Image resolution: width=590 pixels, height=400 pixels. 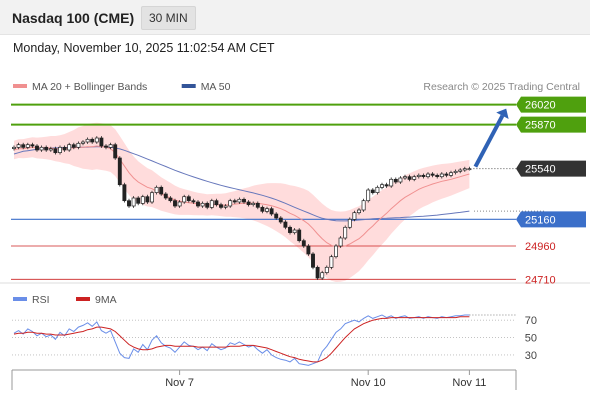 I want to click on rsi-tick-50: 50, so click(x=531, y=339).